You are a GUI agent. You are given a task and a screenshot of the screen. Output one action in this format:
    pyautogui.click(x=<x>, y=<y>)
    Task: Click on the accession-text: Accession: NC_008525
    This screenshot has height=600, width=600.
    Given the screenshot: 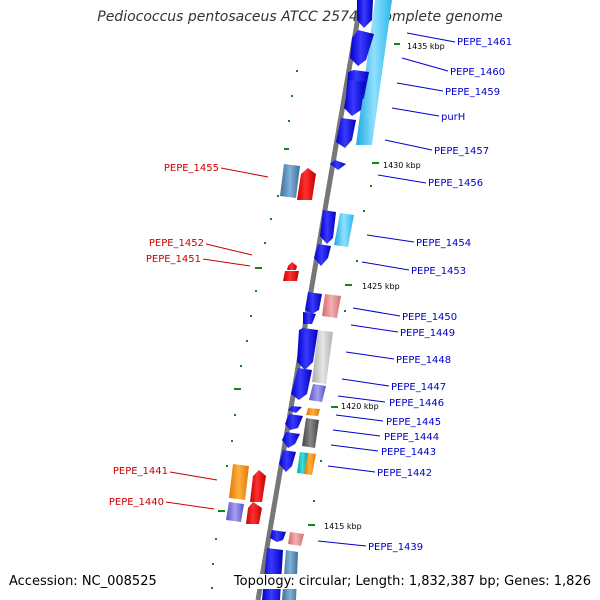 What is the action you would take?
    pyautogui.click(x=83, y=581)
    